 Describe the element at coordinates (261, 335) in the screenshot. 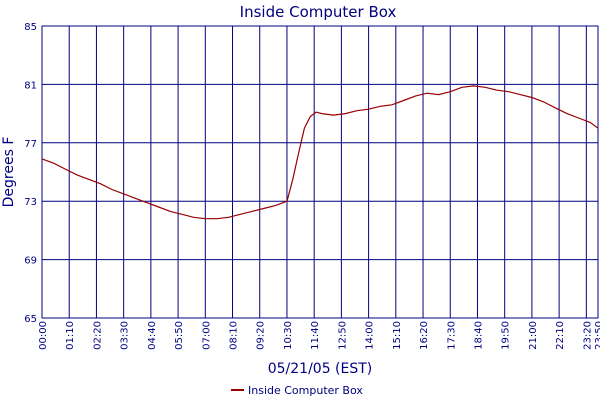

I see `x-tick-label: 09:20` at that location.